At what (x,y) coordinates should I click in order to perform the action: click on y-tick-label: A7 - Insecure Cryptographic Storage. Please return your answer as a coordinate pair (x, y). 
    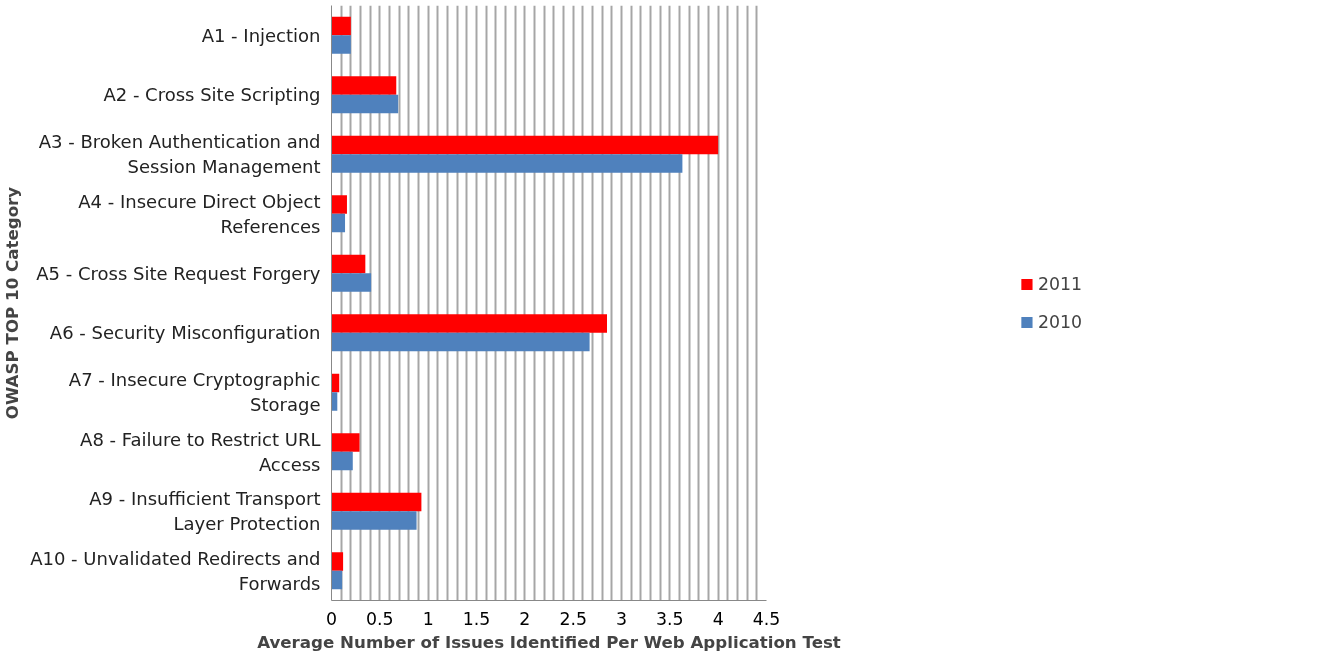
    Looking at the image, I should click on (194, 392).